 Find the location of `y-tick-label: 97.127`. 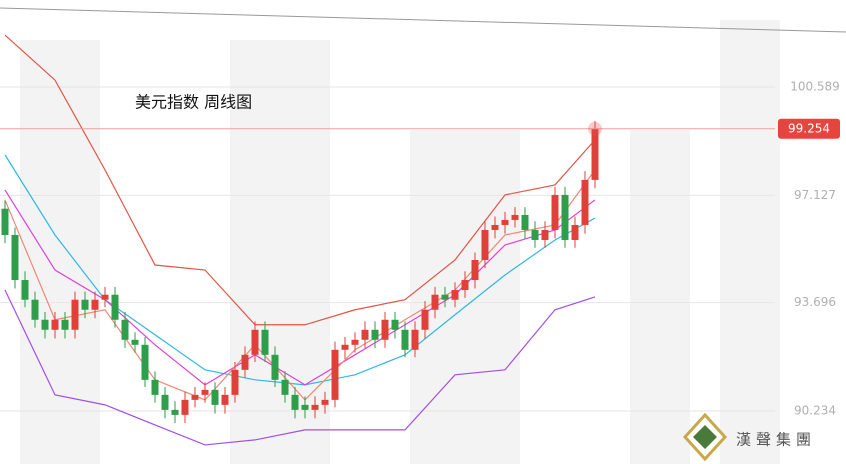

y-tick-label: 97.127 is located at coordinates (815, 195).